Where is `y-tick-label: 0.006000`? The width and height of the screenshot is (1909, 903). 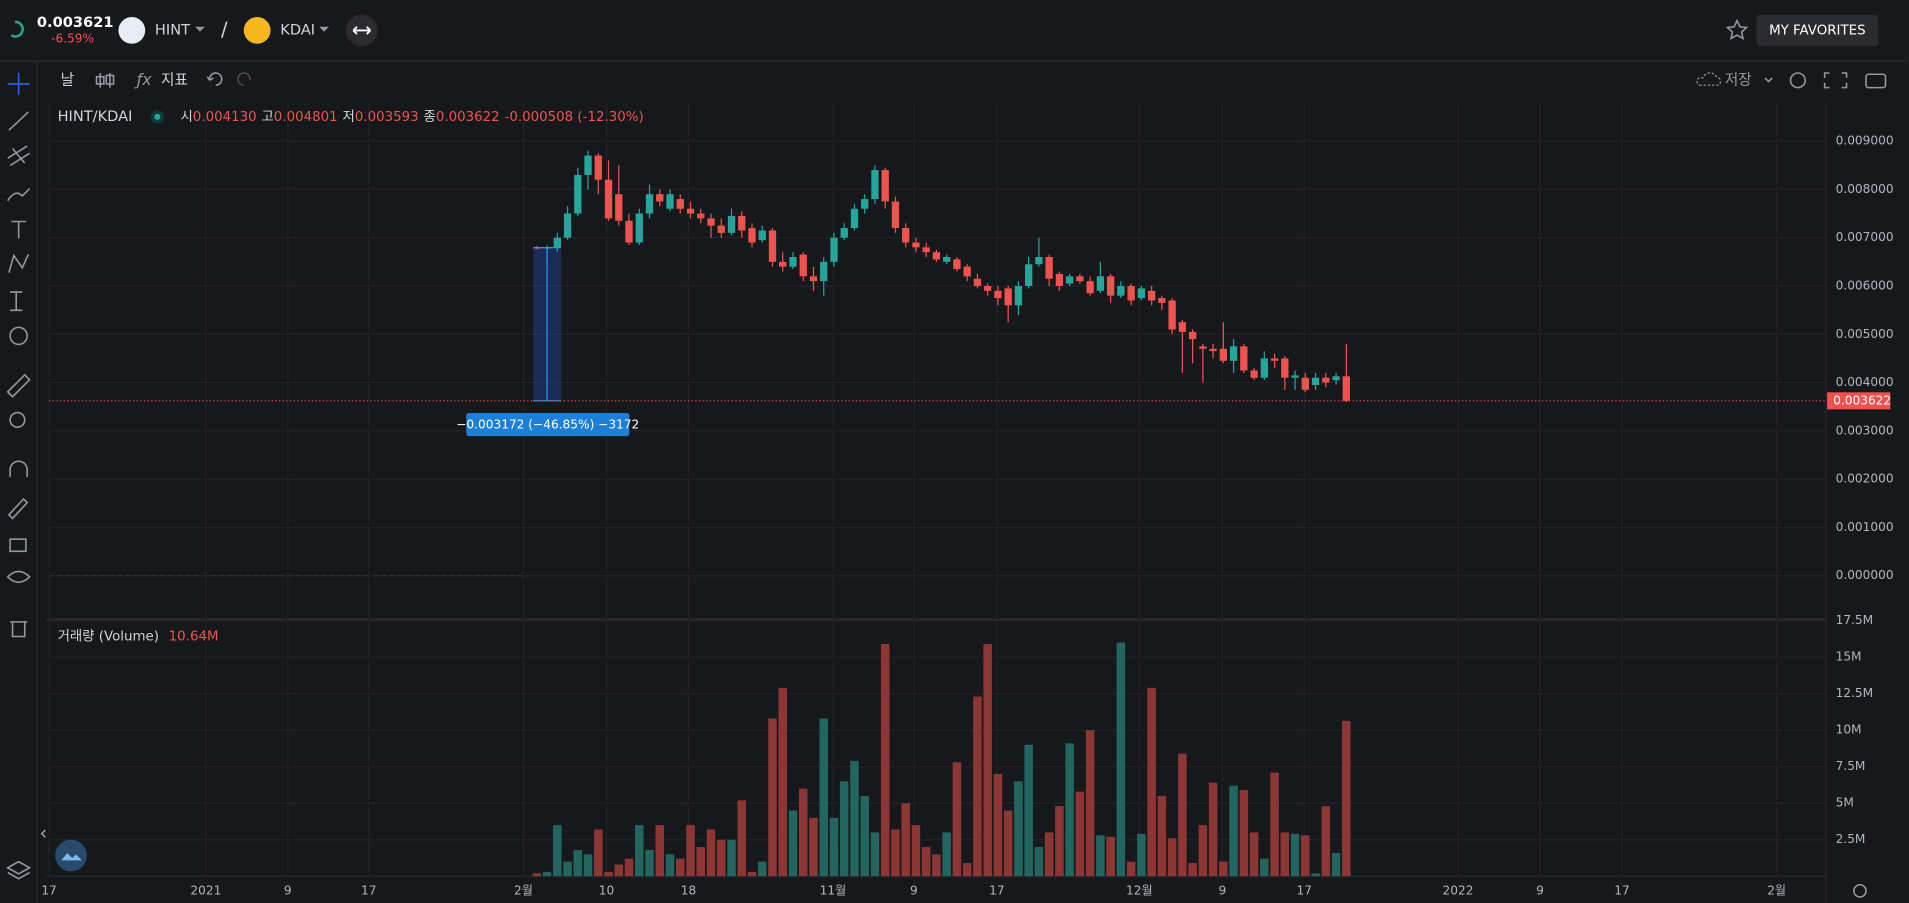
y-tick-label: 0.006000 is located at coordinates (1865, 285).